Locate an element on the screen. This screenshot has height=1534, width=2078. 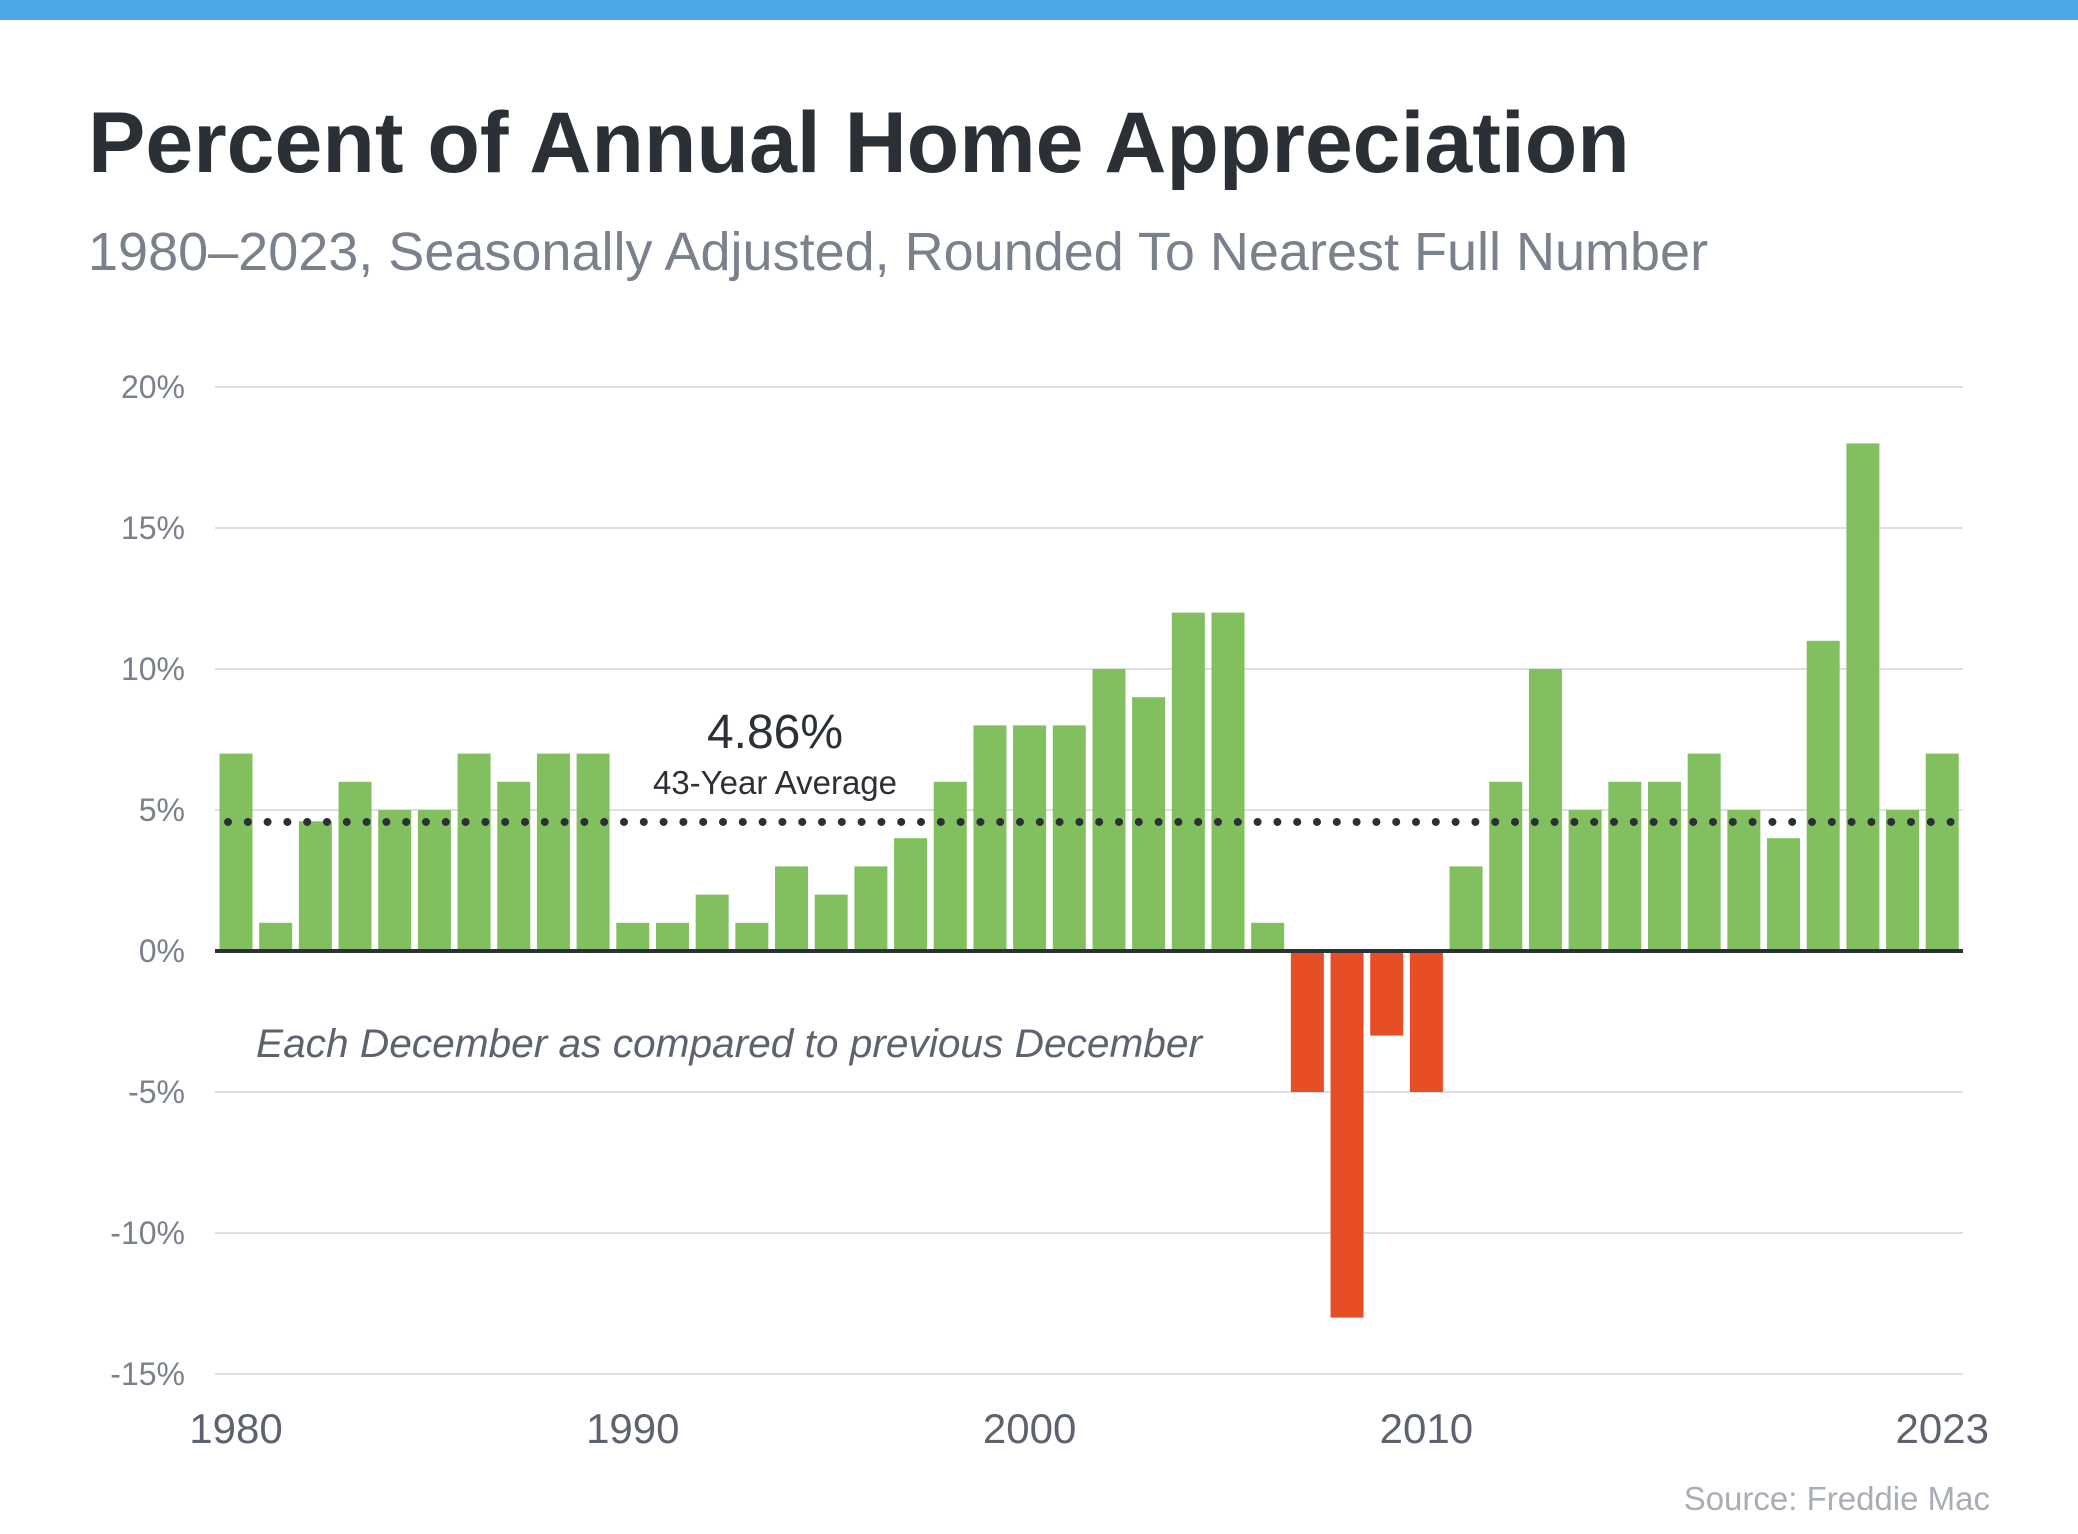
bar-1984 is located at coordinates (395, 880).